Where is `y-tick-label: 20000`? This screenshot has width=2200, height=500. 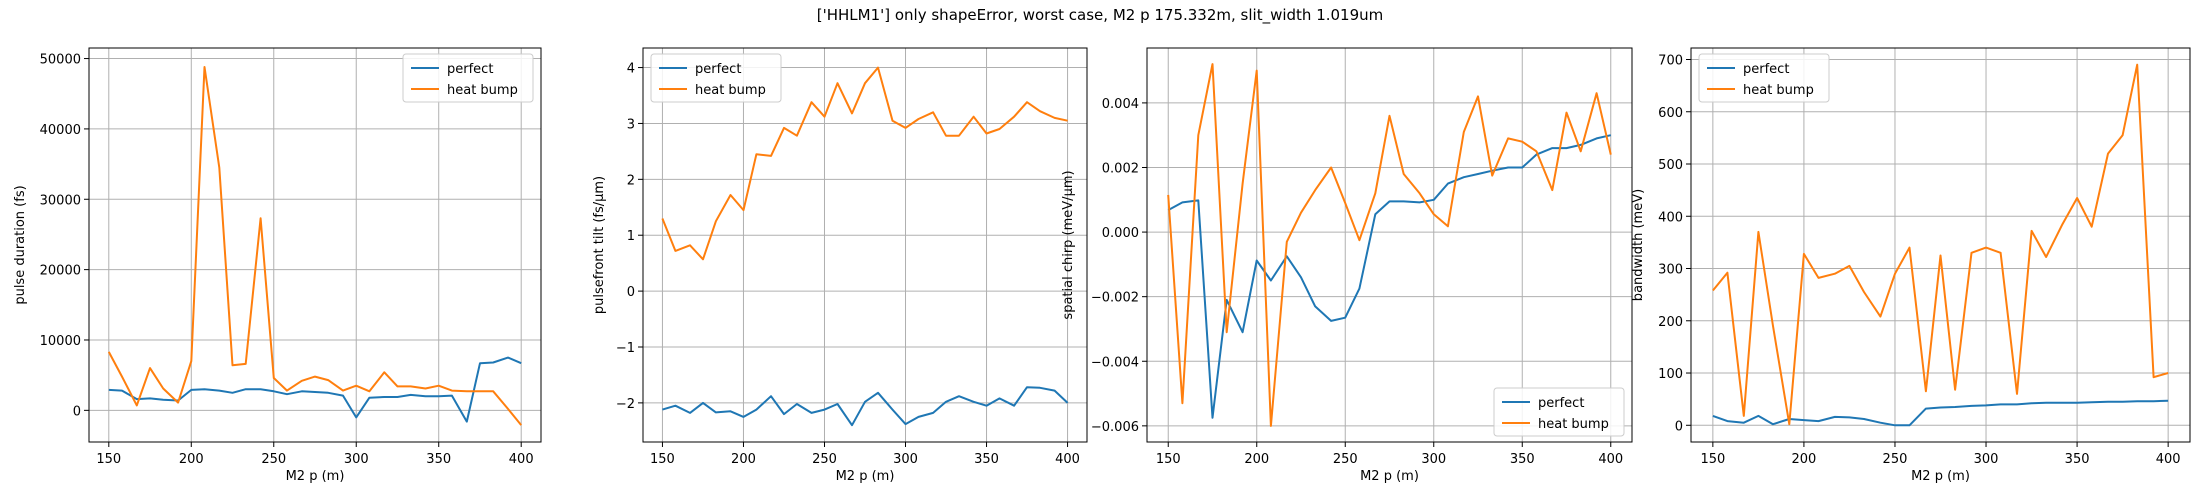
y-tick-label: 20000 is located at coordinates (60, 271).